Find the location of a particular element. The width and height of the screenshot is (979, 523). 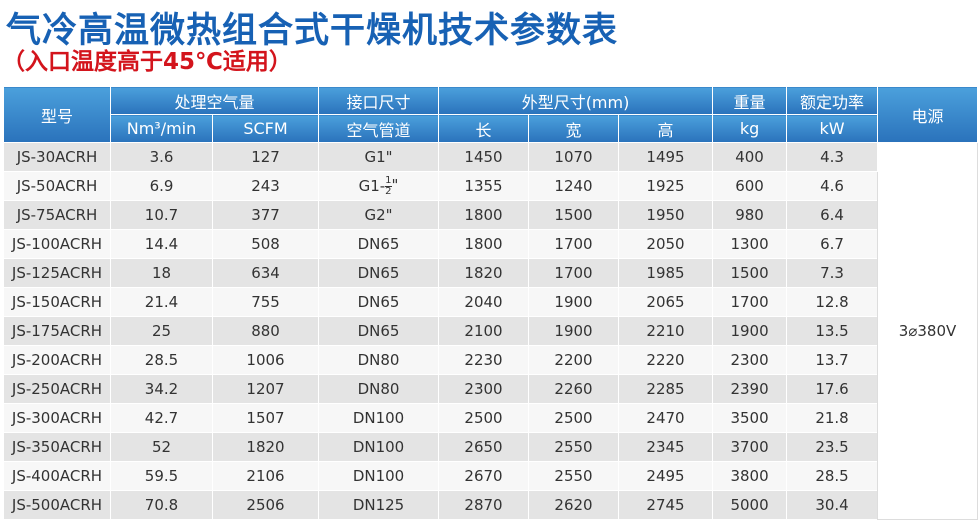

table-cell: 1925 is located at coordinates (666, 186).